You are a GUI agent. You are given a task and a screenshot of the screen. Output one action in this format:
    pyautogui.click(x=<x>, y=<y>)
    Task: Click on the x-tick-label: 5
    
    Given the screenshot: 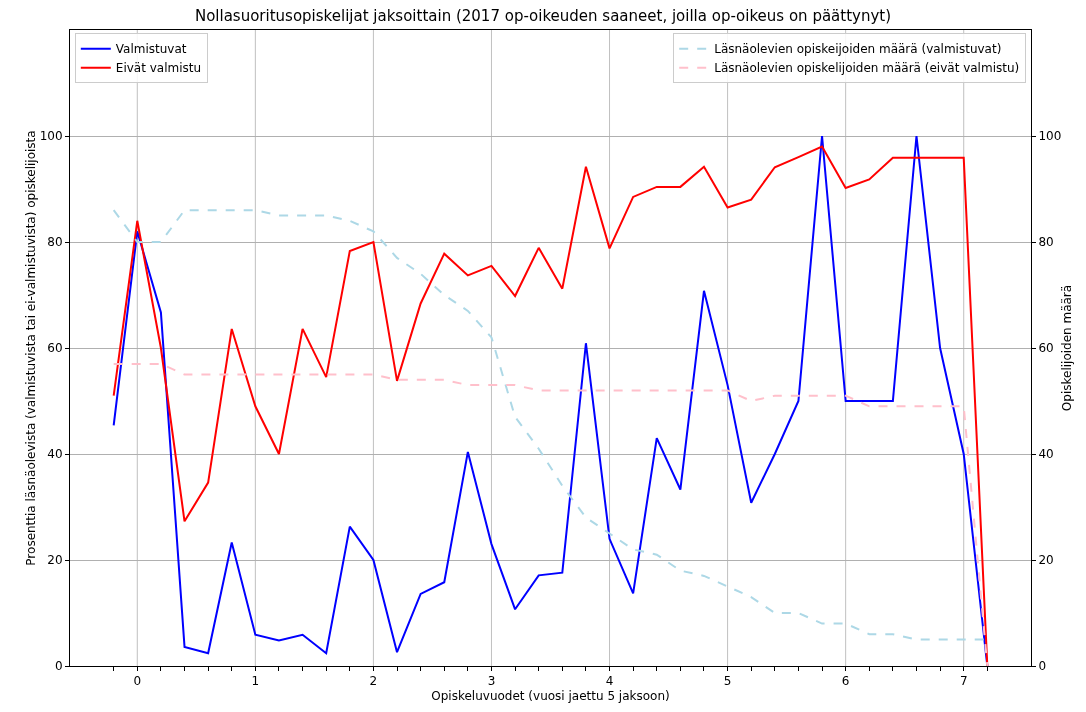 What is the action you would take?
    pyautogui.click(x=727, y=681)
    